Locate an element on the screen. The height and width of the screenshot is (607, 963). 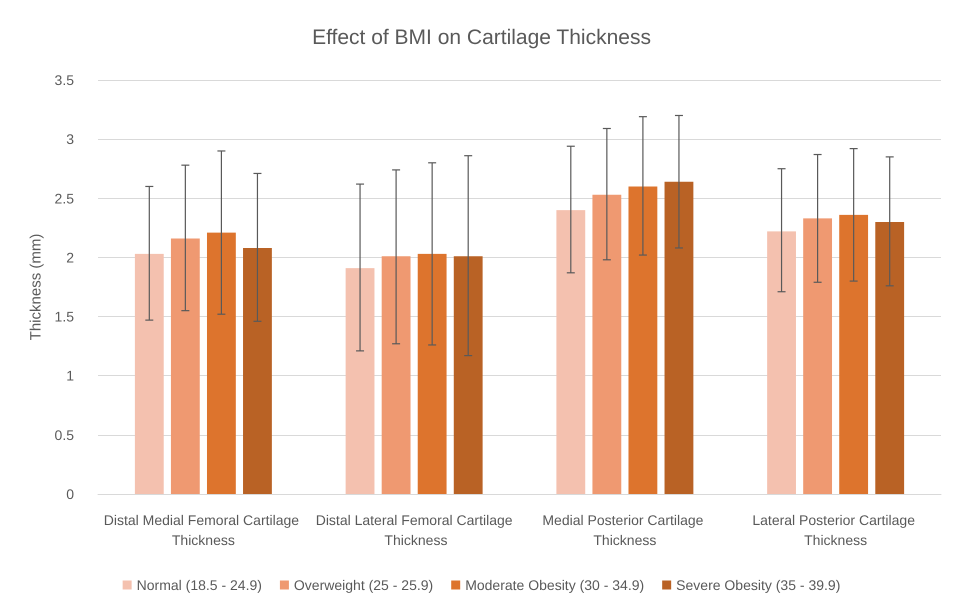
legend-label: Normal (18.5 - 24.9) is located at coordinates (199, 585).